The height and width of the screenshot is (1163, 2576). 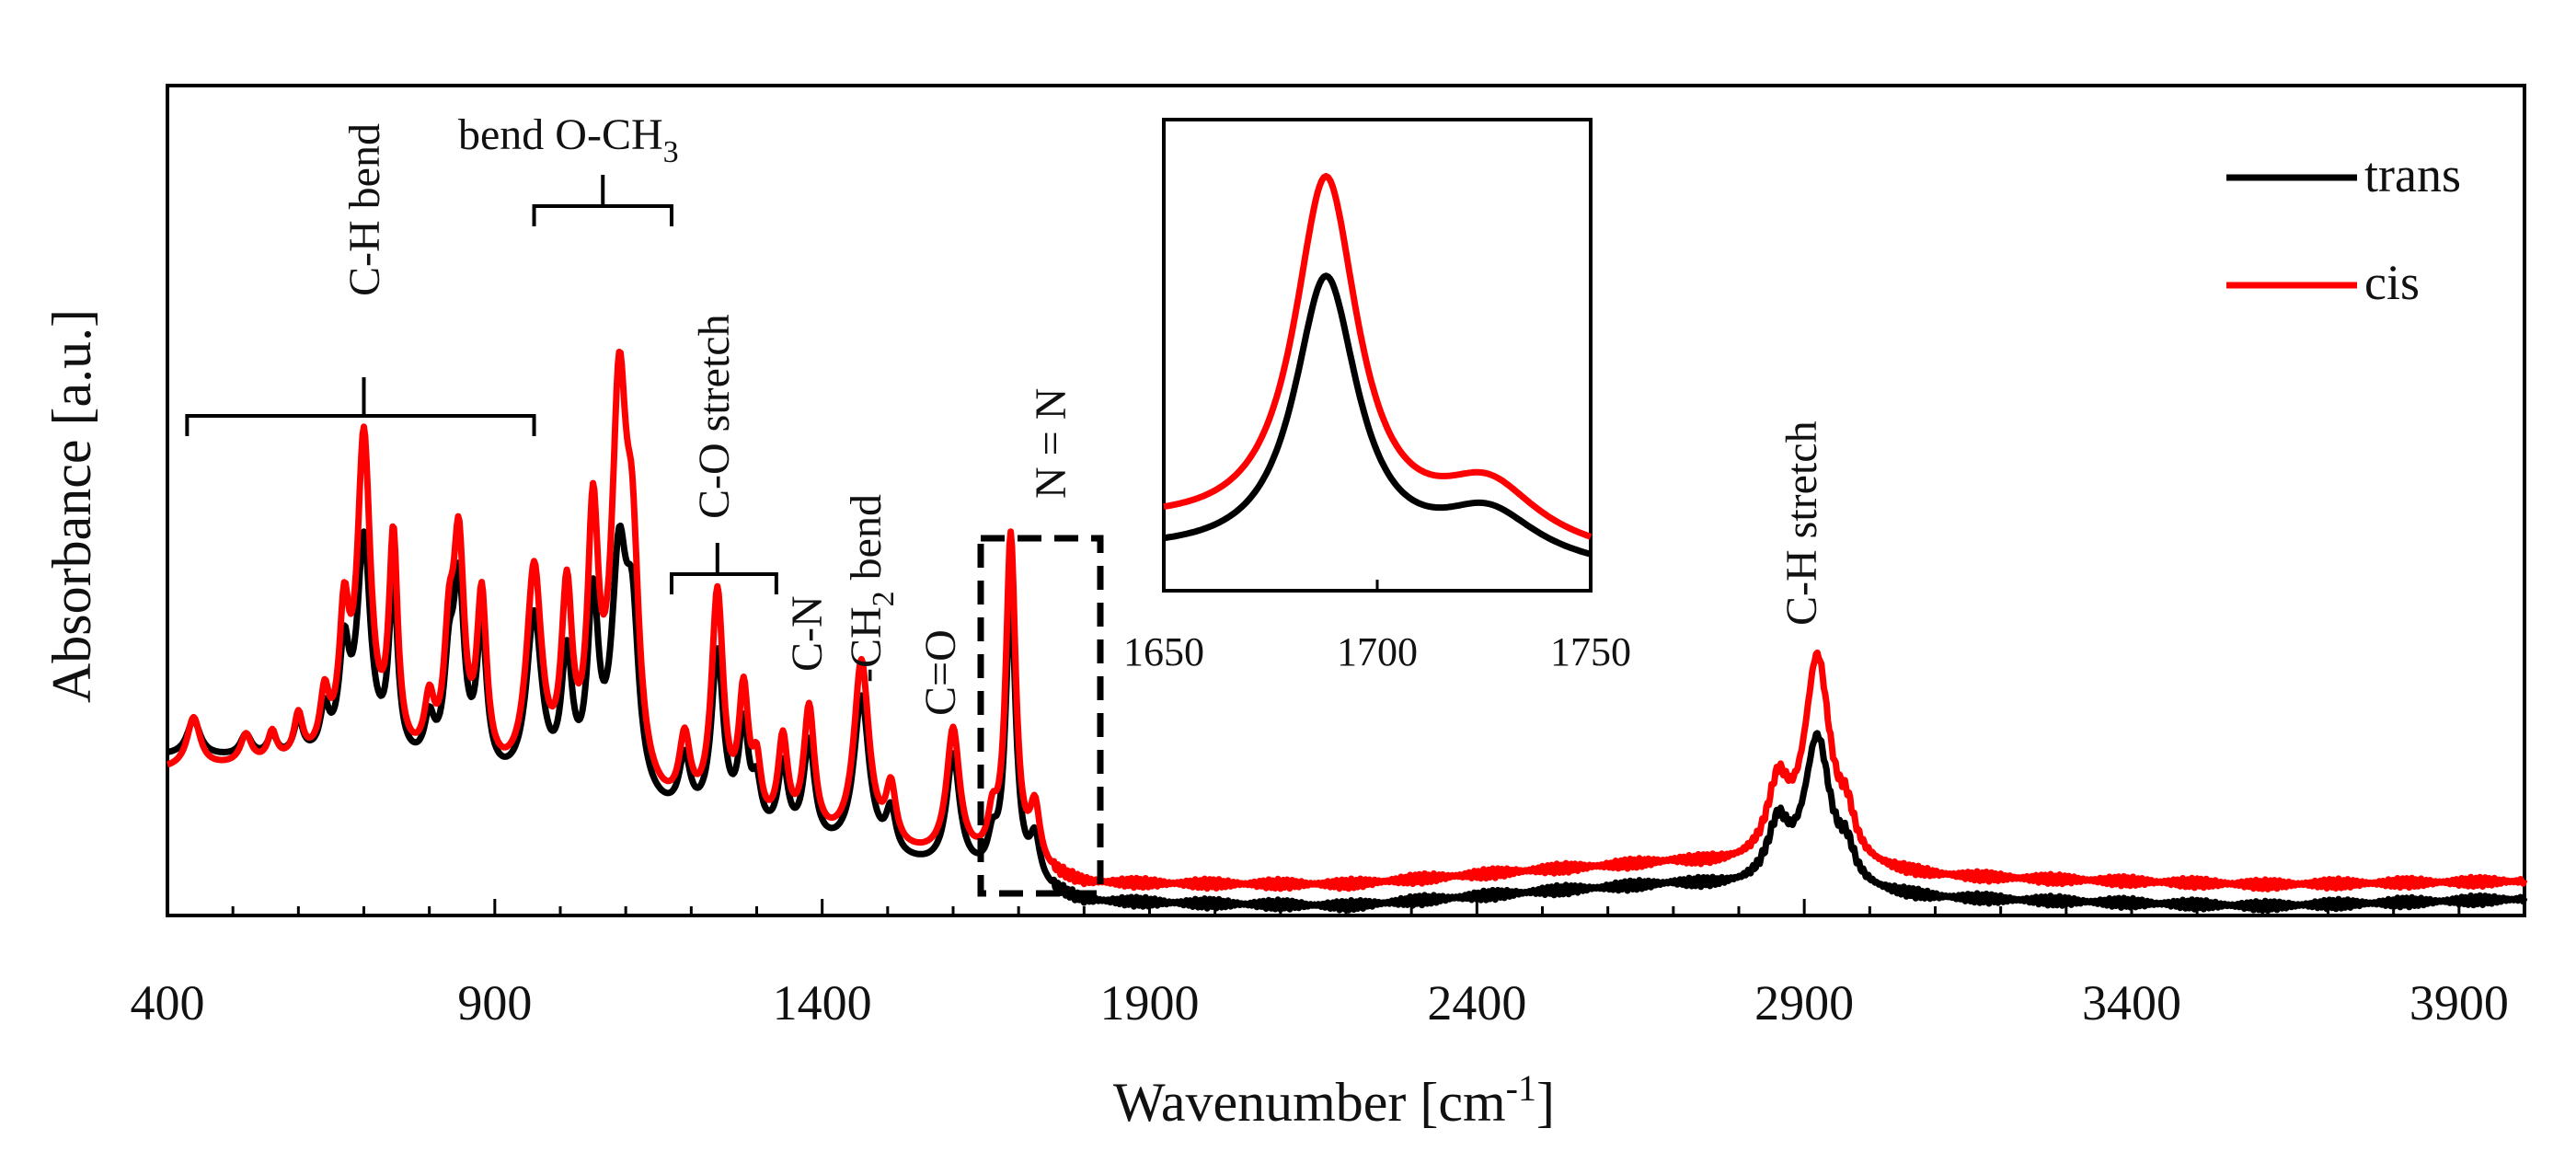 What do you see at coordinates (1377, 627) in the screenshot?
I see `inset-x-axis: 1650 1700 1750` at bounding box center [1377, 627].